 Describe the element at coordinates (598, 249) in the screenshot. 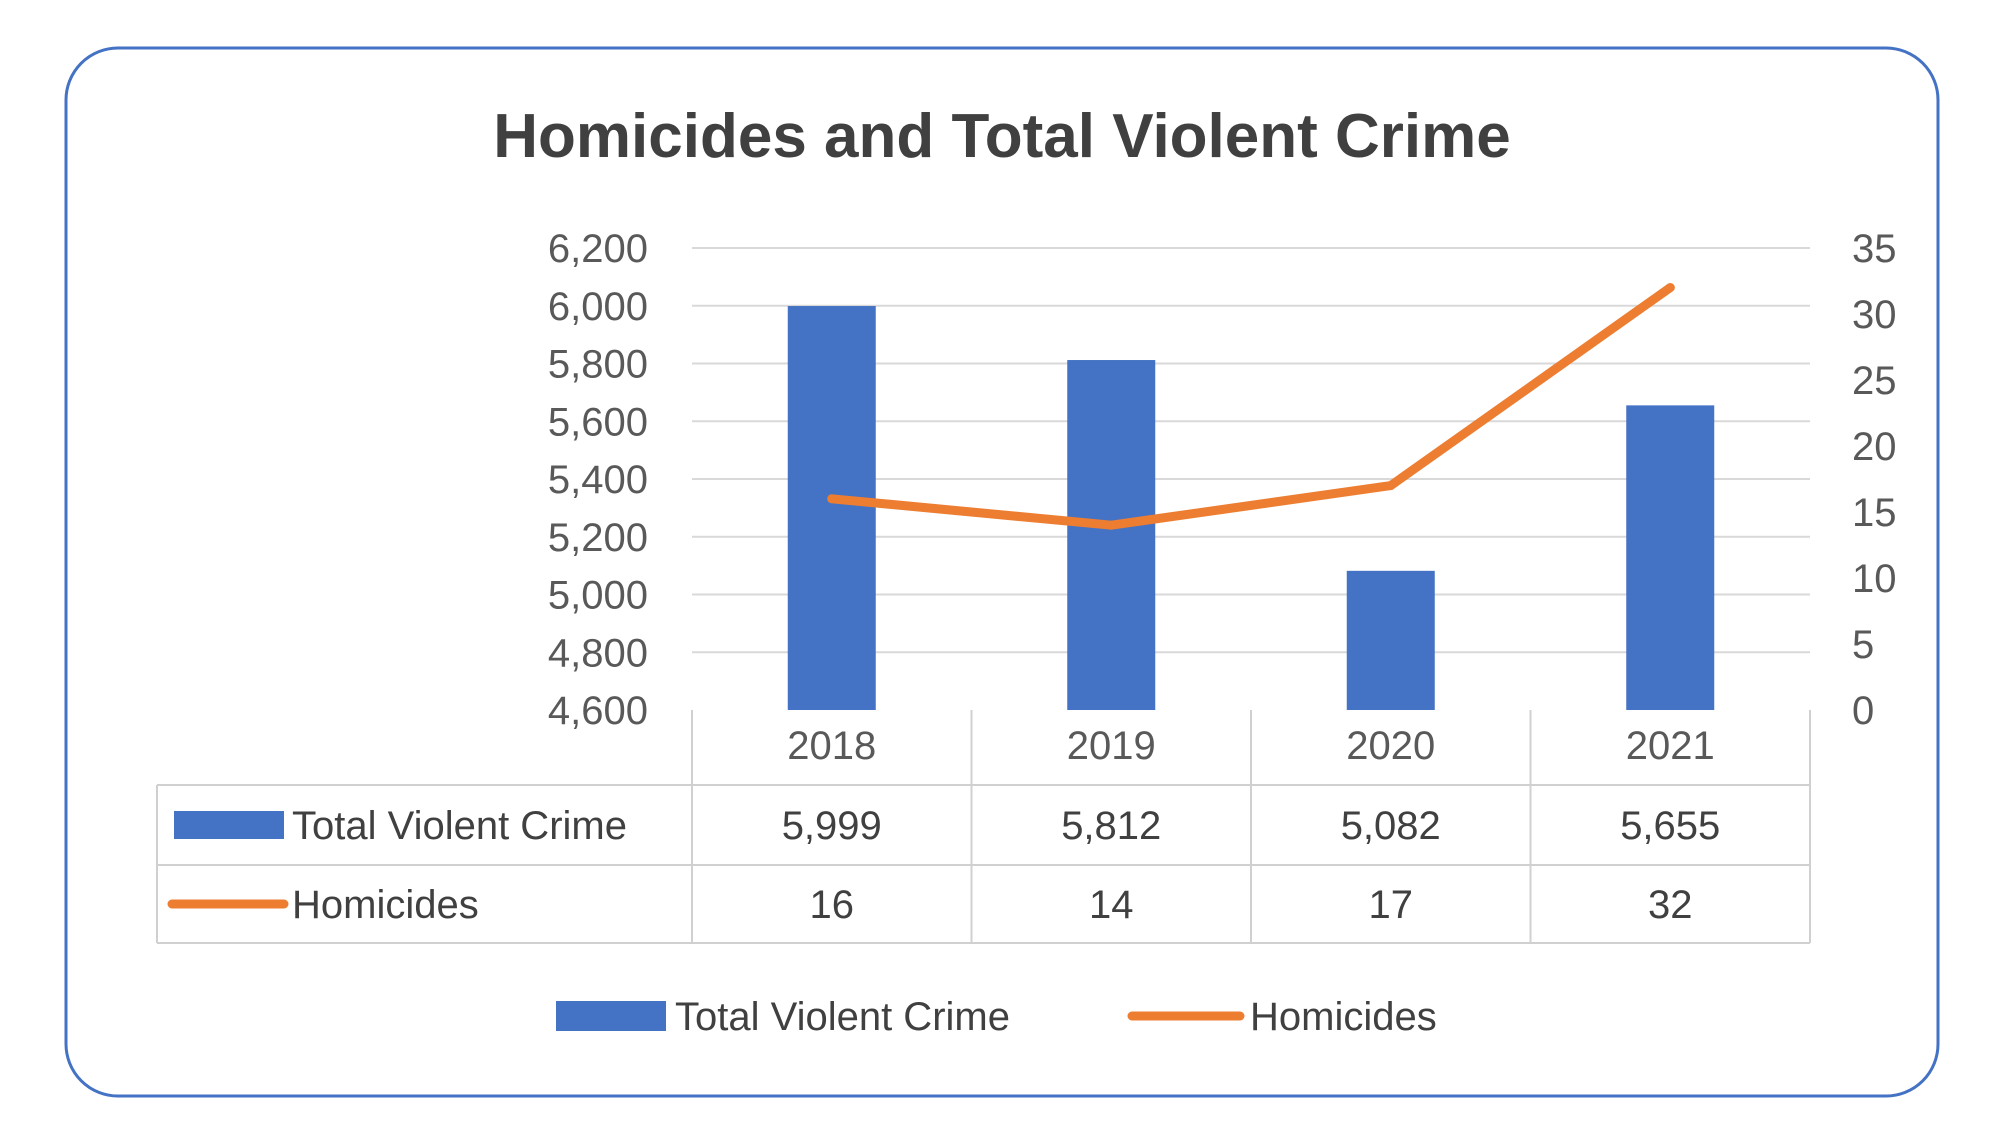

I see `y-left-tick-label: 6,200` at that location.